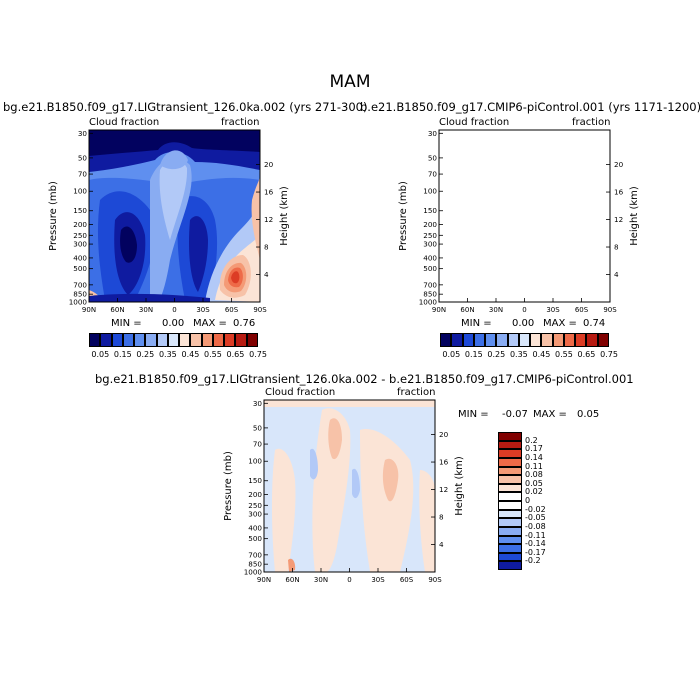 The image size is (700, 700). I want to click on colorbar-label: 0.45, so click(541, 354).